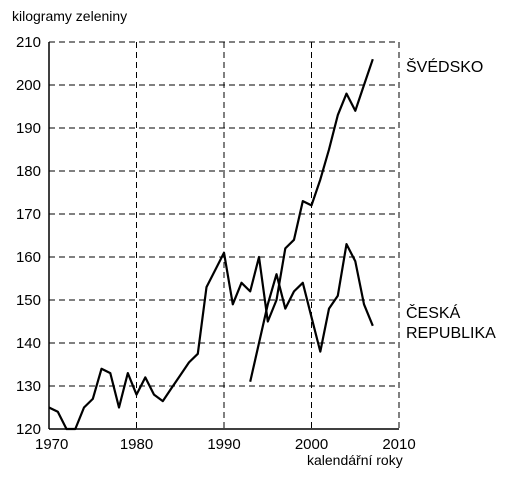 The image size is (509, 481). Describe the element at coordinates (28, 214) in the screenshot. I see `y-tick-label-170: 170` at that location.